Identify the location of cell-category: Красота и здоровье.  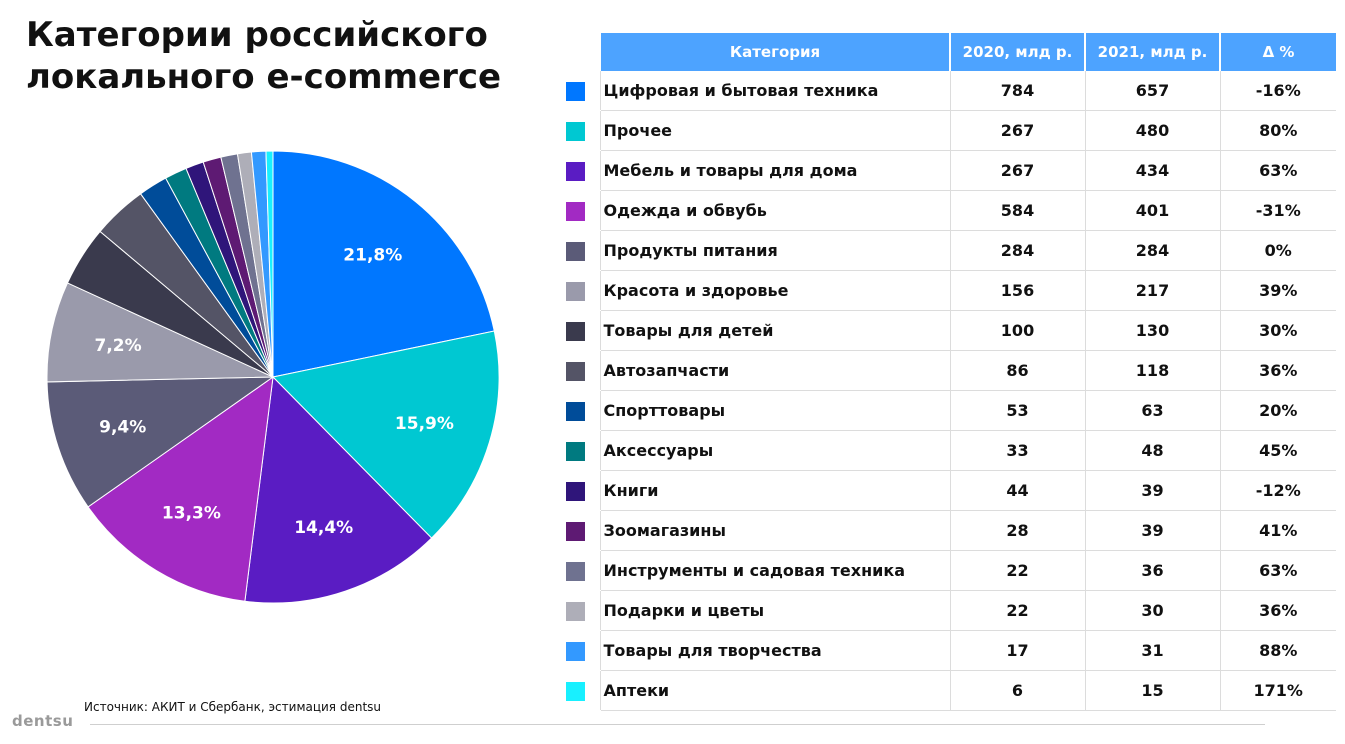
(774, 290).